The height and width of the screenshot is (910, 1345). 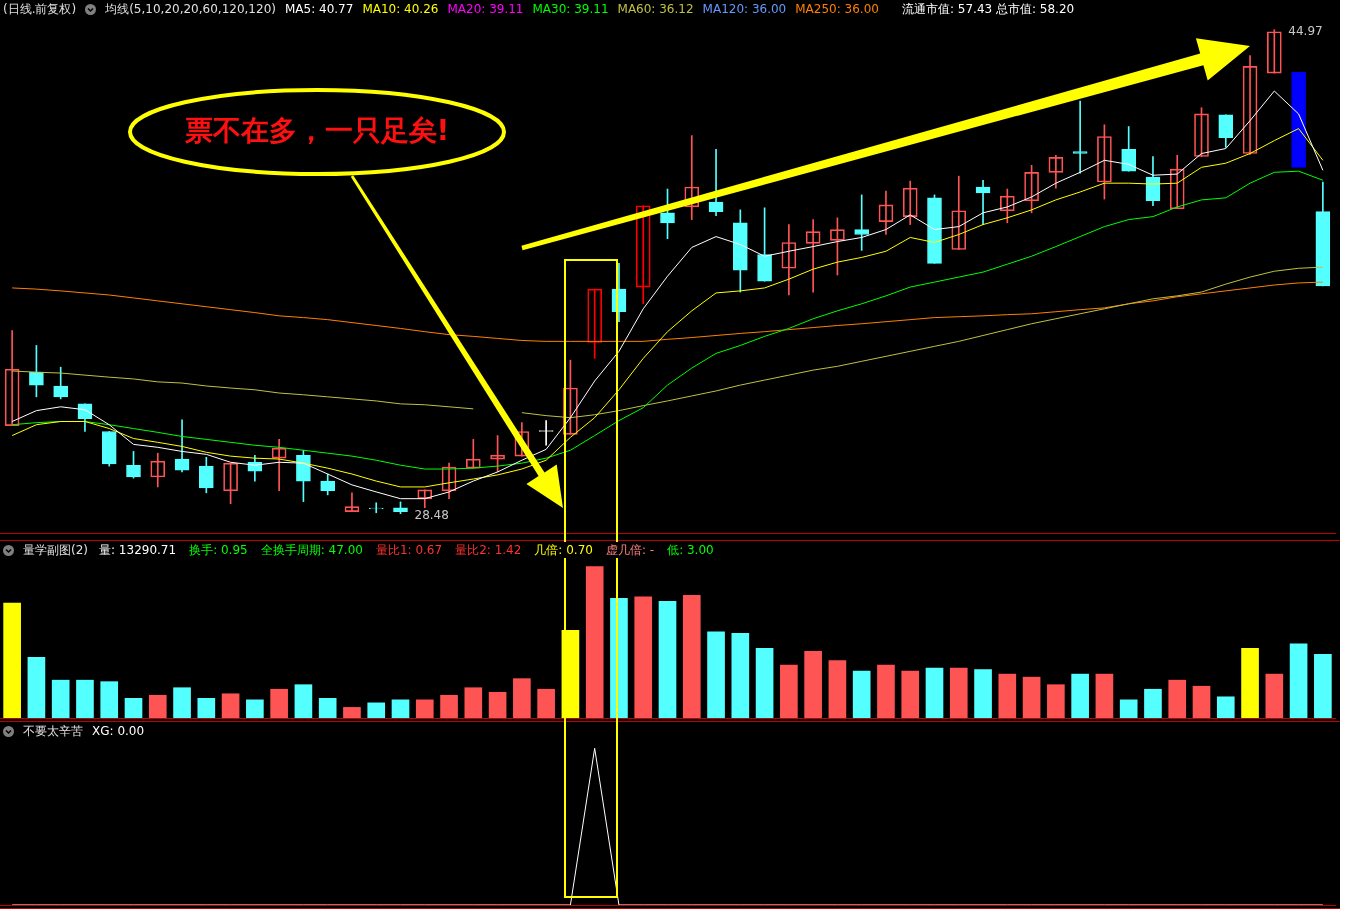 I want to click on text: 换手: 0.95, so click(x=218, y=550).